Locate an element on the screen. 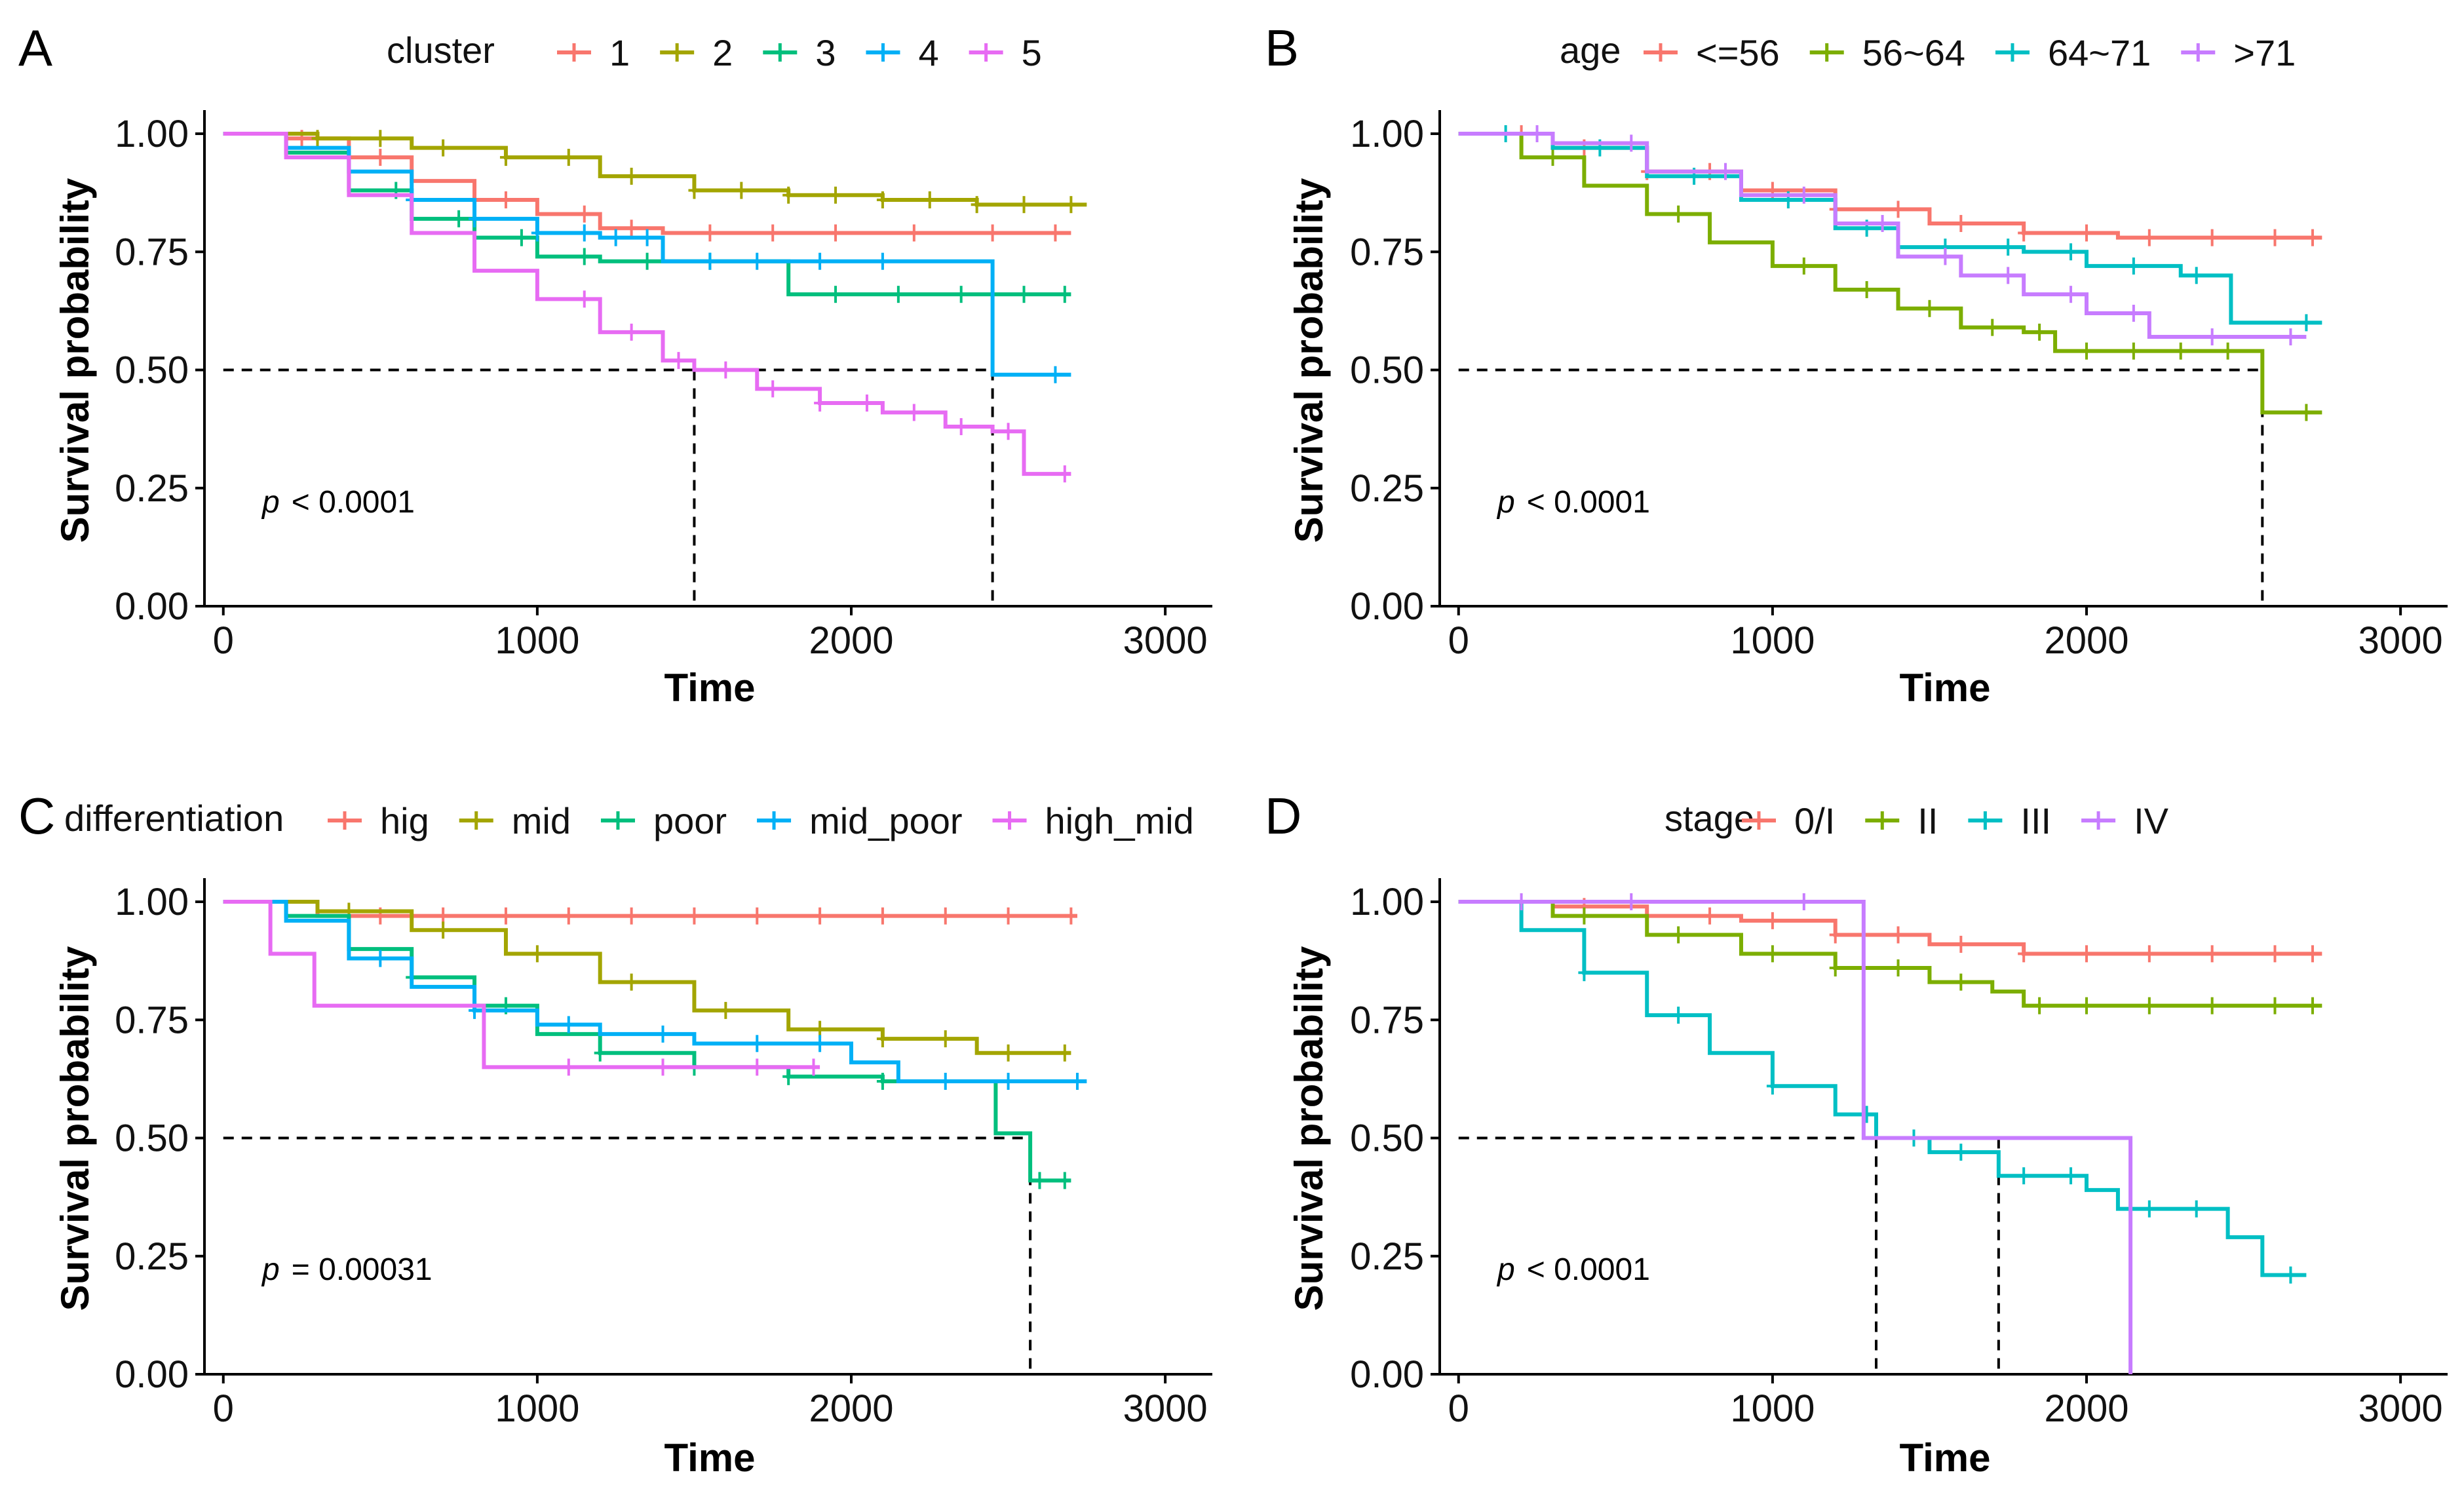  x-axis-title-a: Time is located at coordinates (710, 688).